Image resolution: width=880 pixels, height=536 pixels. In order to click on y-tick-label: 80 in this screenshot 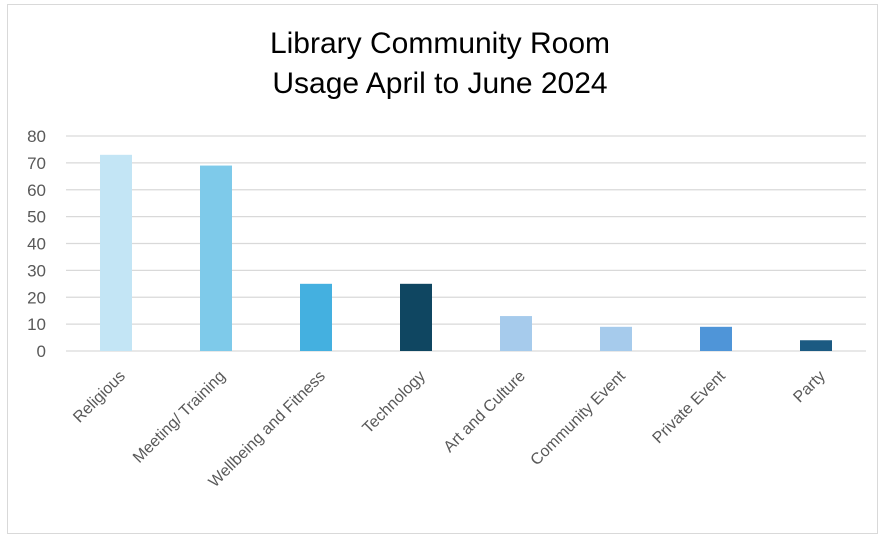, I will do `click(36, 136)`.